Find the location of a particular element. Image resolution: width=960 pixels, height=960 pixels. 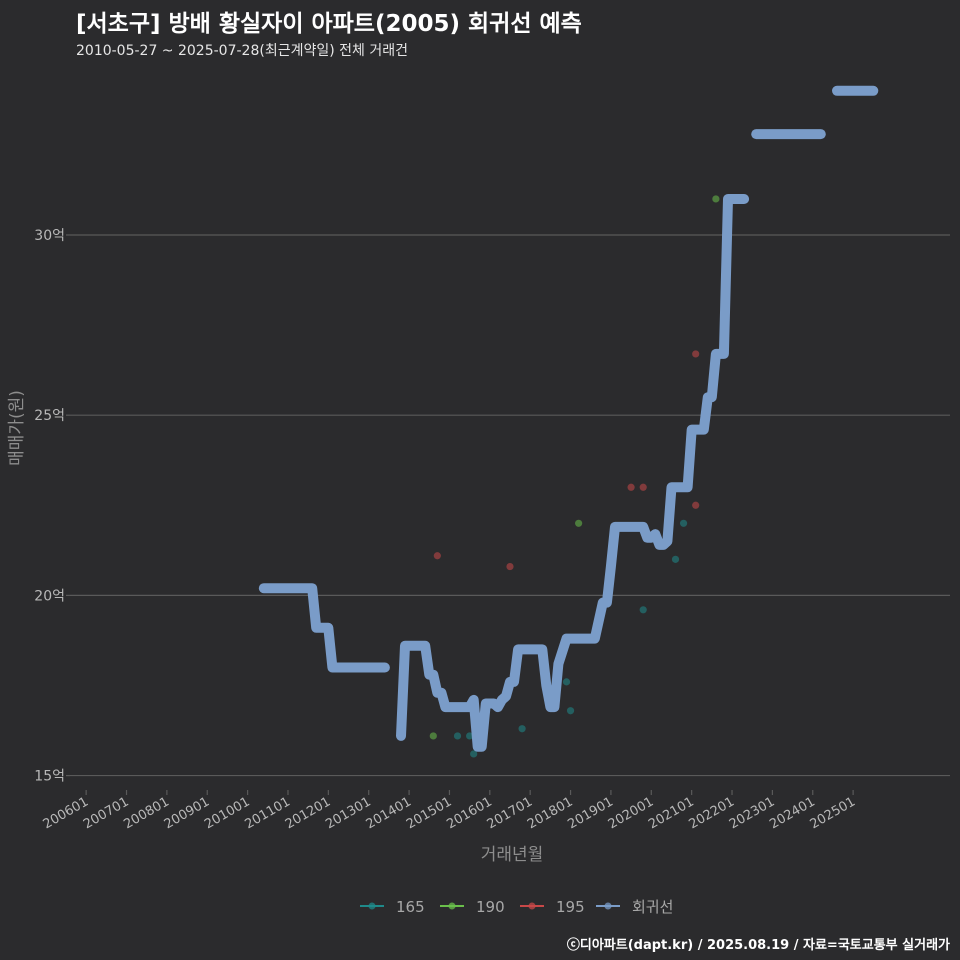

x-tick-label: 202401 is located at coordinates (792, 813).